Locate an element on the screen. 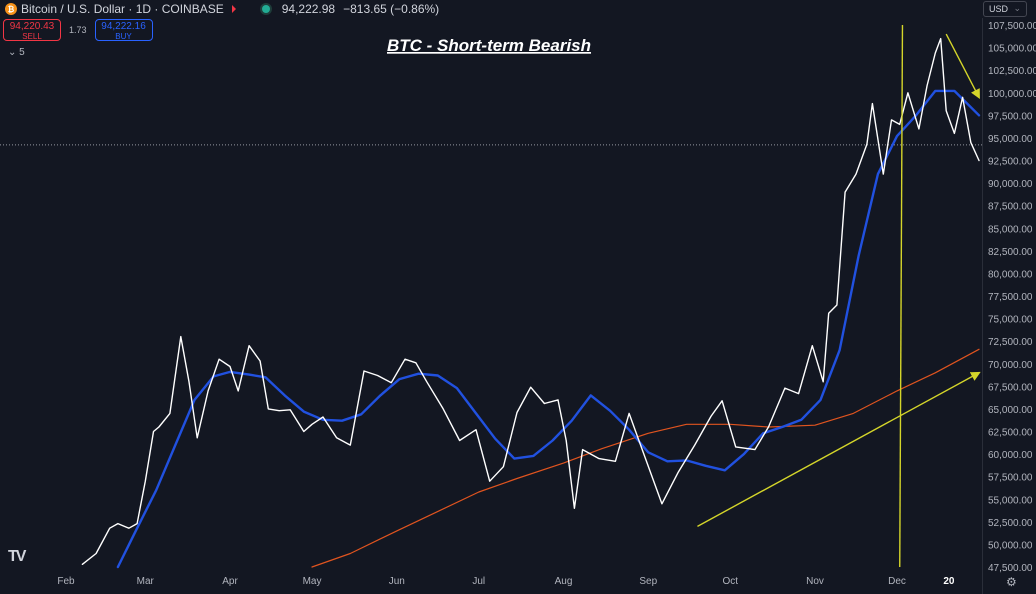 The image size is (1036, 594). y-tick-label: 67,500.00 is located at coordinates (1010, 387).